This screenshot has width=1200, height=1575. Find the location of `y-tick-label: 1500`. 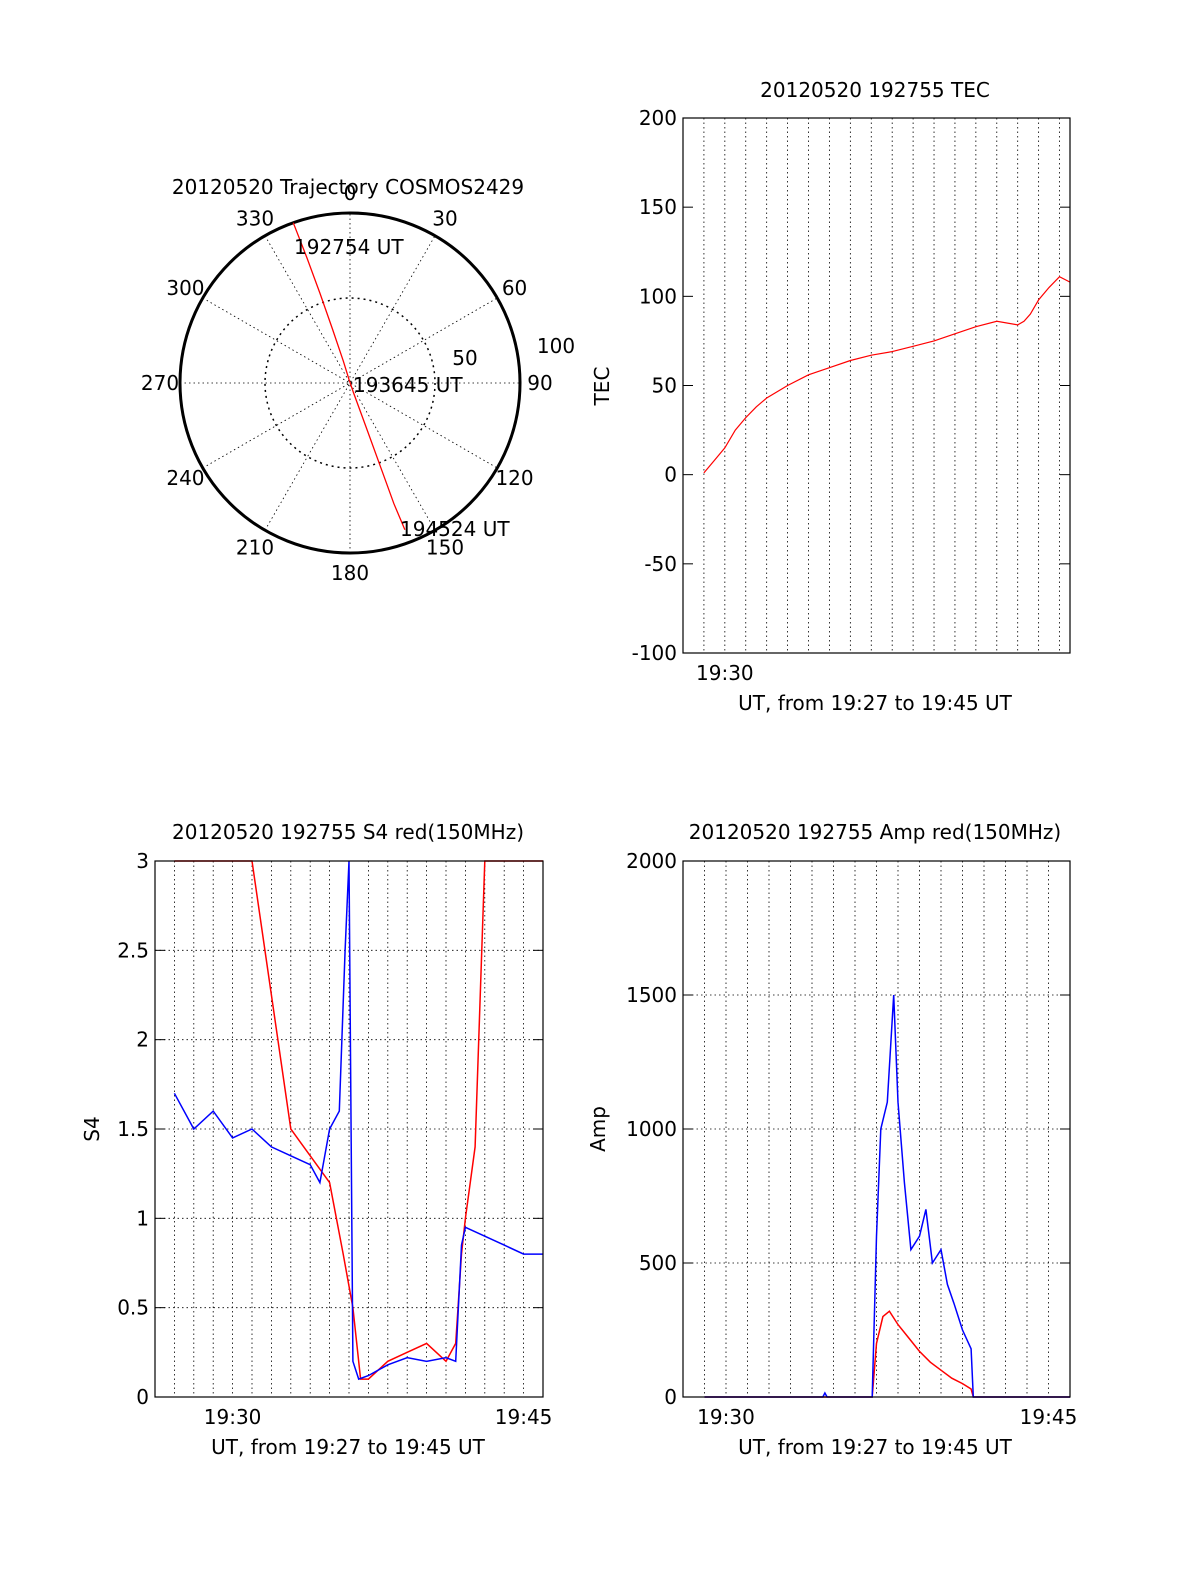

y-tick-label: 1500 is located at coordinates (651, 995).